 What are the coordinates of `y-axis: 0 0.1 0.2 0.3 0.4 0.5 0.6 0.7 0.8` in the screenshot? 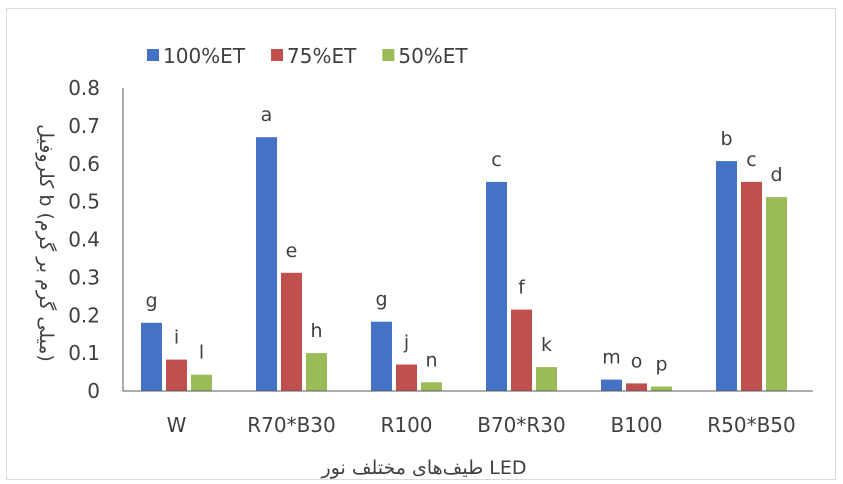 It's located at (96, 239).